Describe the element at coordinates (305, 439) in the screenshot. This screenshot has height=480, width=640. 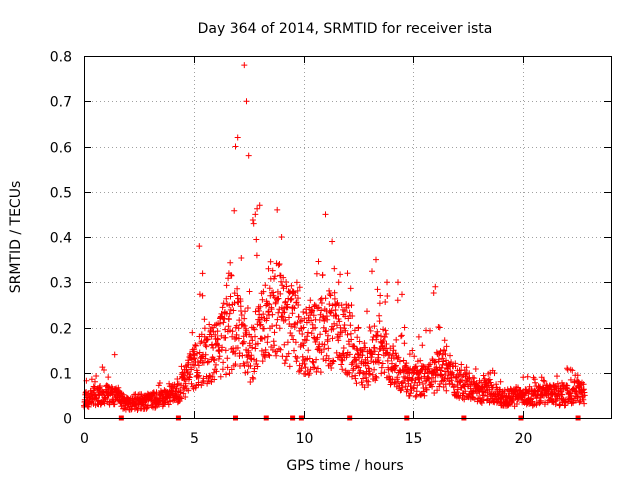
I see `x-tick-label: 10` at that location.